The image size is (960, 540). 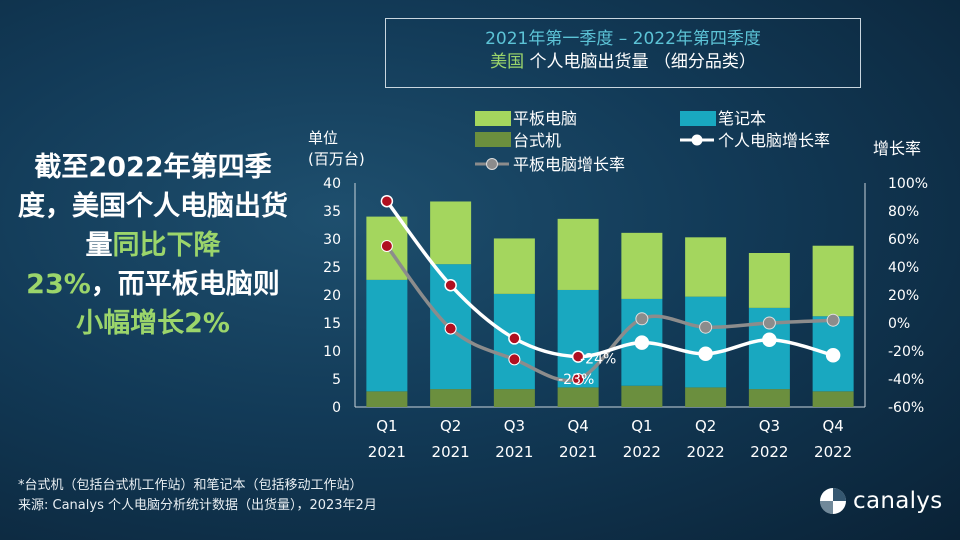 What do you see at coordinates (332, 268) in the screenshot?
I see `left-tick-label: 25` at bounding box center [332, 268].